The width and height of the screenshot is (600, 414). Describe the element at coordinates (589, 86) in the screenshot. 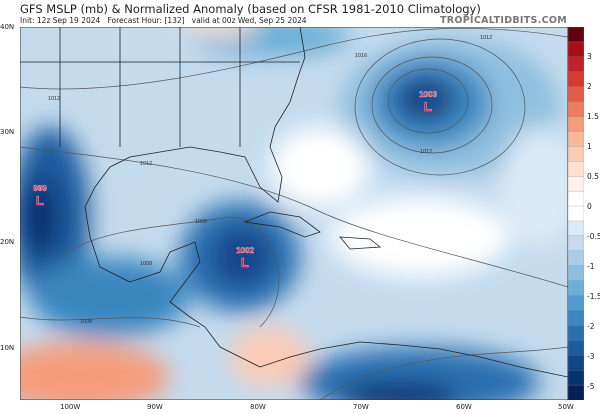

I see `colorbar-label: 2` at that location.